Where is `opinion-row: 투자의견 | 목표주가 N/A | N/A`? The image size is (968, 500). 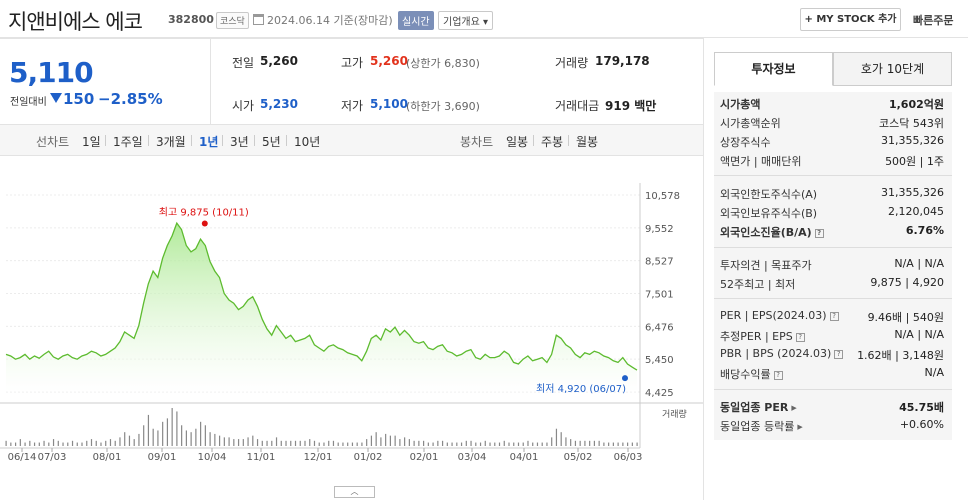
opinion-row: 투자의견 | 목표주가 N/A | N/A is located at coordinates (832, 264).